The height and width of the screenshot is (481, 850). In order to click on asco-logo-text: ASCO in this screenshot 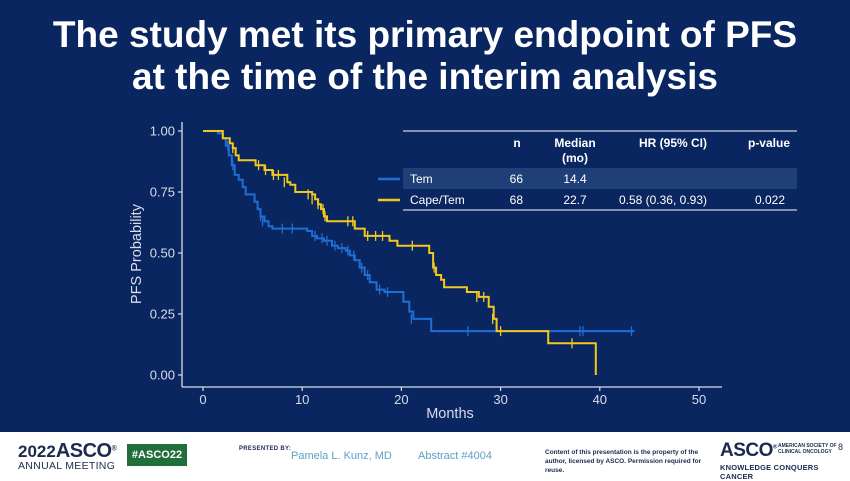, I will do `click(746, 450)`.